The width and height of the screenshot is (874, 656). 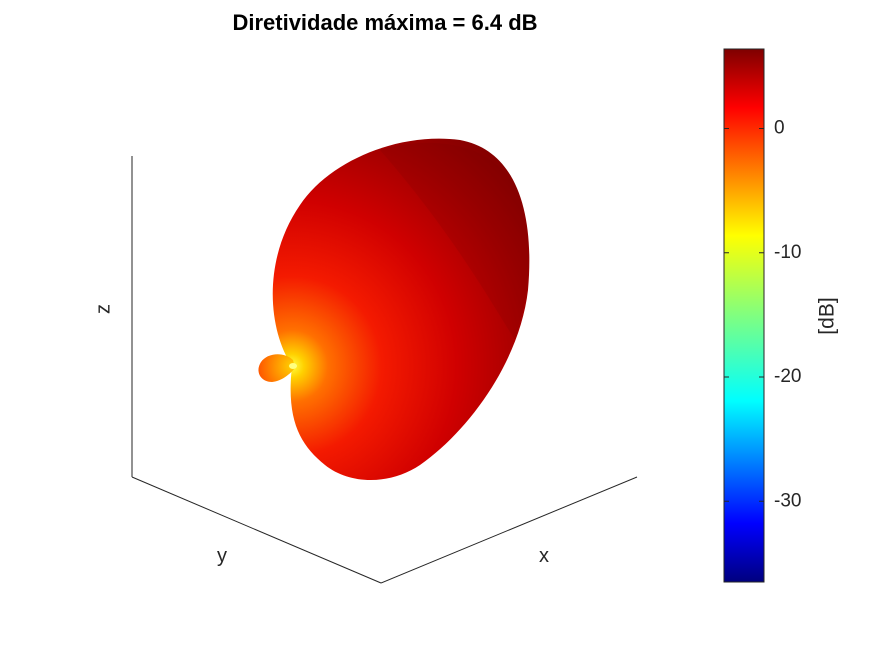 What do you see at coordinates (787, 252) in the screenshot?
I see `colorbar-tick-label: -10` at bounding box center [787, 252].